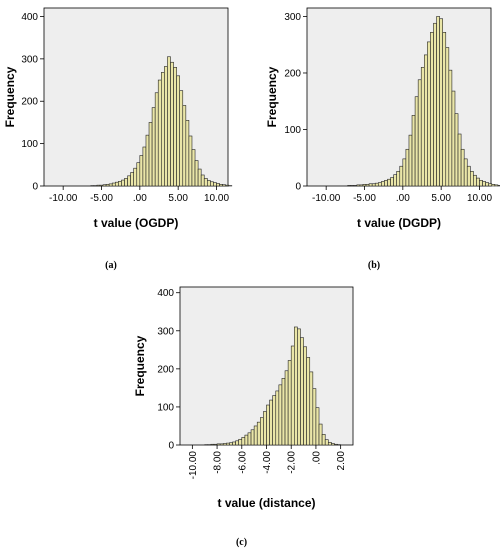 The width and height of the screenshot is (500, 555). I want to click on plot-area, so click(136, 97).